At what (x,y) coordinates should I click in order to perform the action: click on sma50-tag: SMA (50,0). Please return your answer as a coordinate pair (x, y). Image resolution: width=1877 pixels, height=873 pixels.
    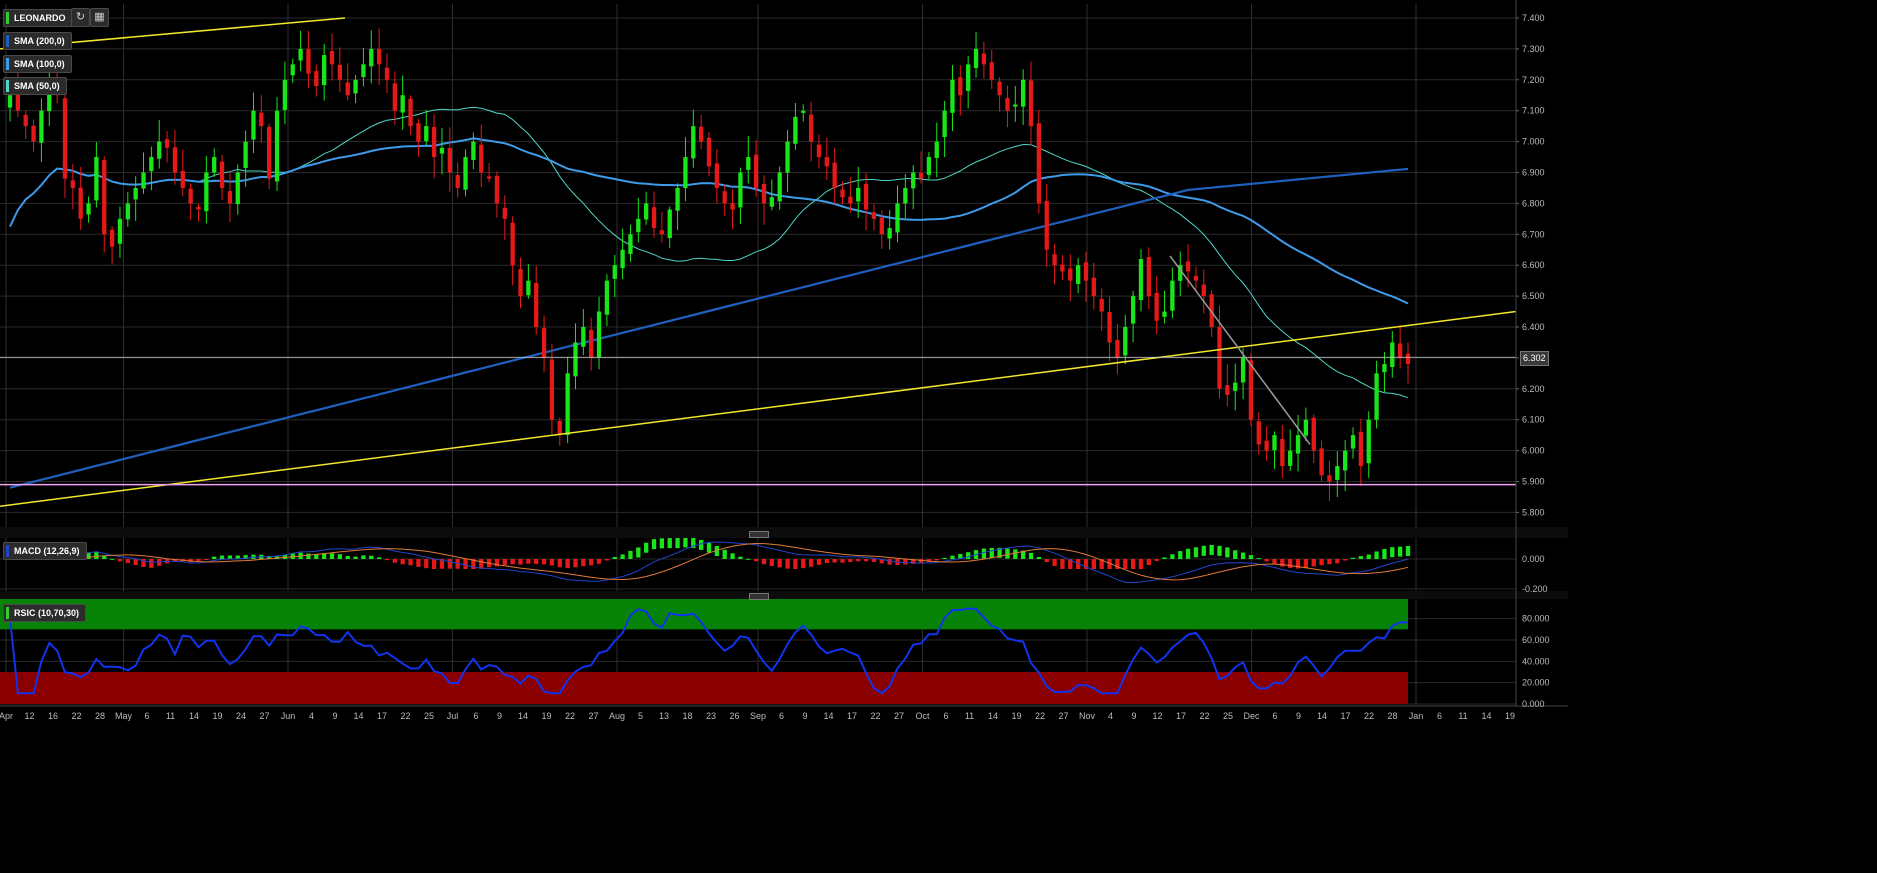
    Looking at the image, I should click on (35, 86).